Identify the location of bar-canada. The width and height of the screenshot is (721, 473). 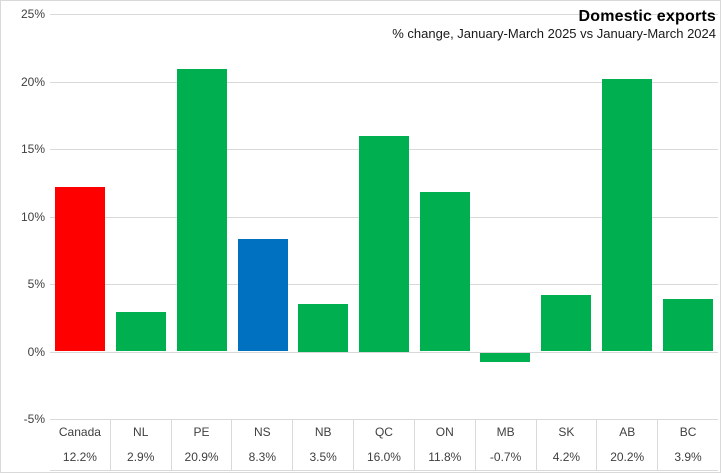
(80, 269).